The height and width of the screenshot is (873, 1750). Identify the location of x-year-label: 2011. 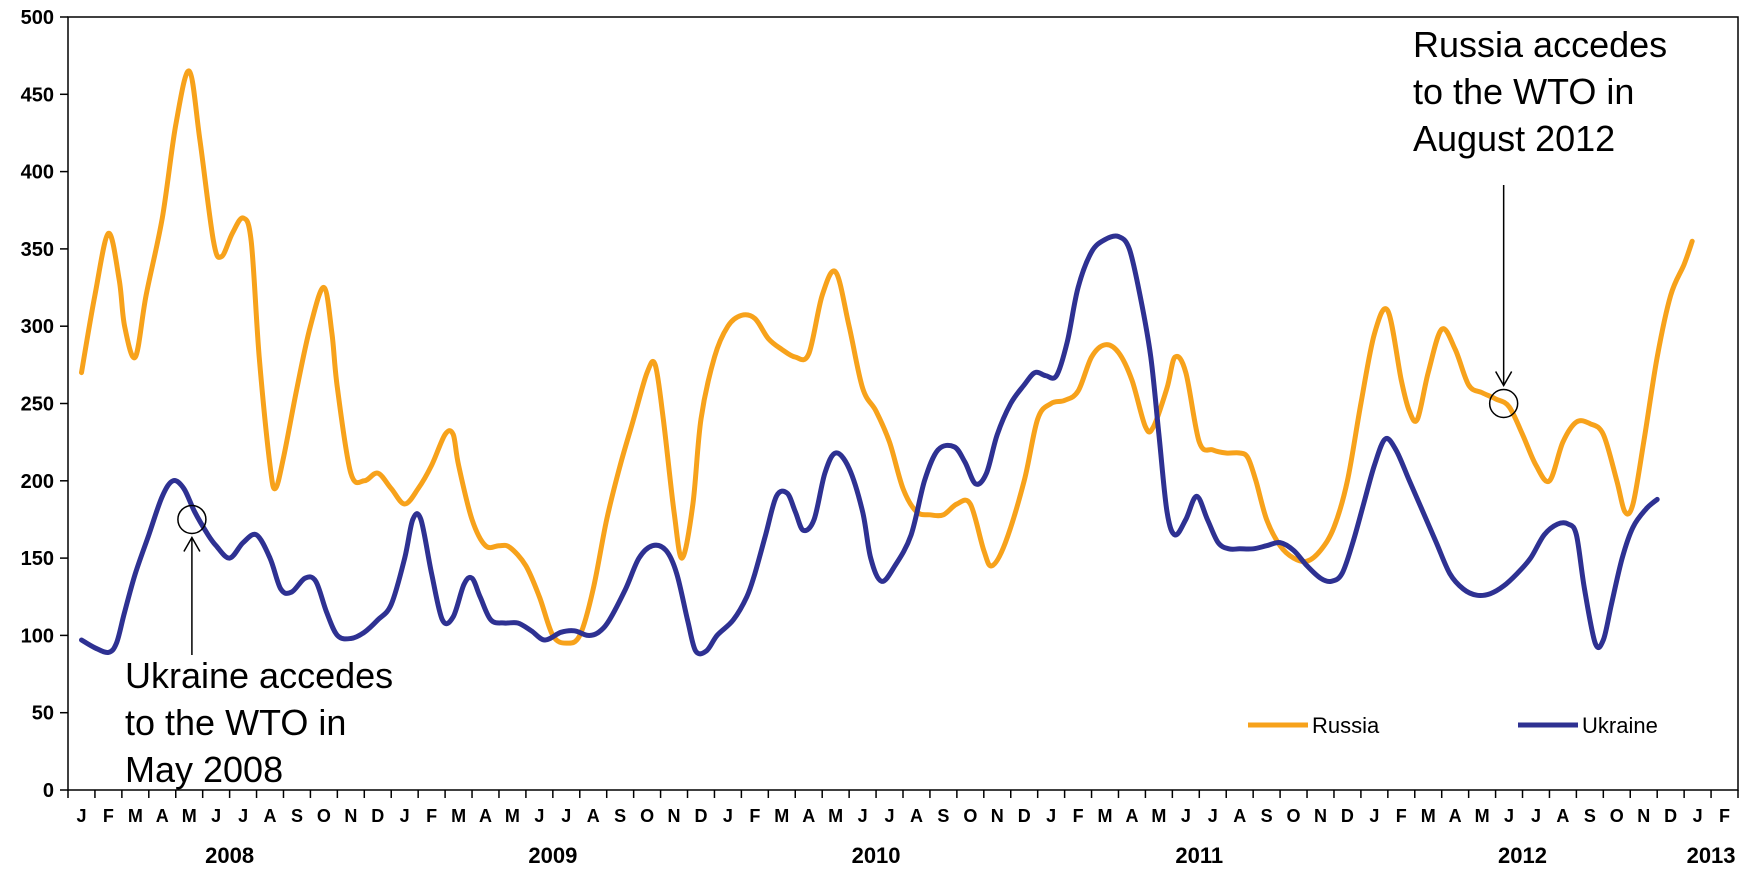
(1199, 855).